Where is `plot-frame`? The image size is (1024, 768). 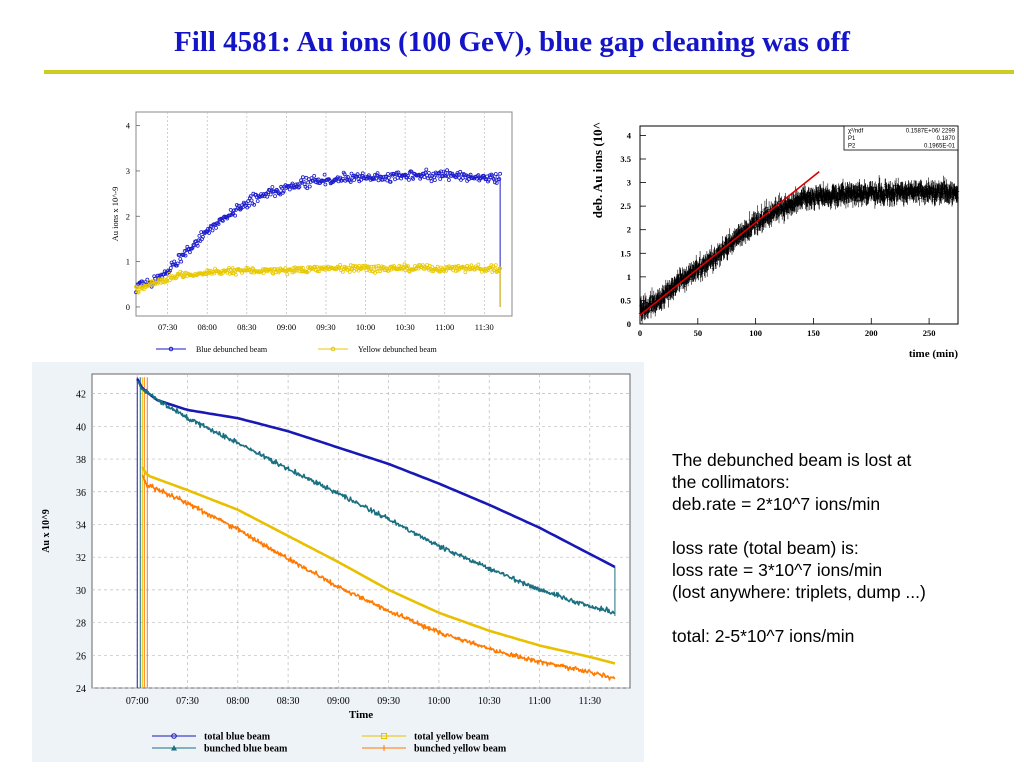
plot-frame is located at coordinates (324, 214).